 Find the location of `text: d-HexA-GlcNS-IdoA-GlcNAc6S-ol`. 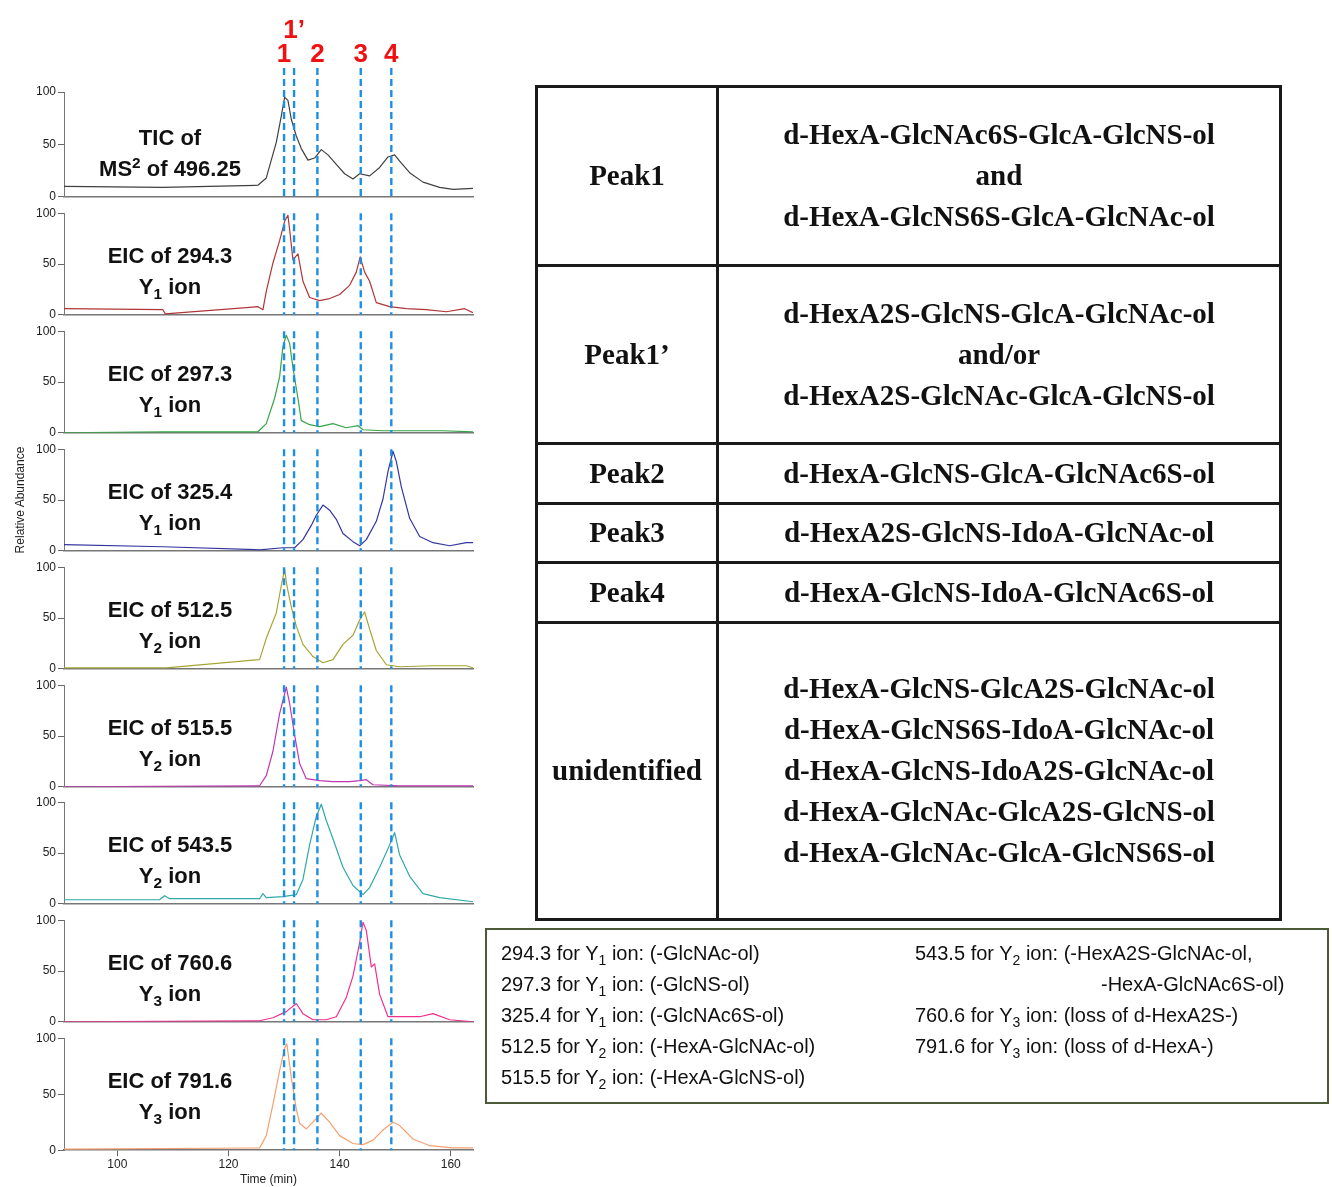

text: d-HexA-GlcNS-IdoA-GlcNAc6S-ol is located at coordinates (999, 592).